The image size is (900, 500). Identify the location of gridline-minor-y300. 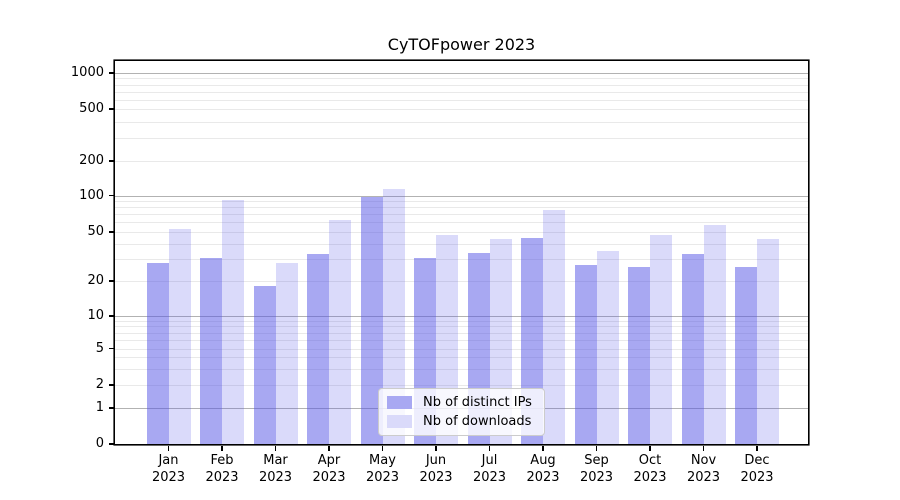
(461, 138).